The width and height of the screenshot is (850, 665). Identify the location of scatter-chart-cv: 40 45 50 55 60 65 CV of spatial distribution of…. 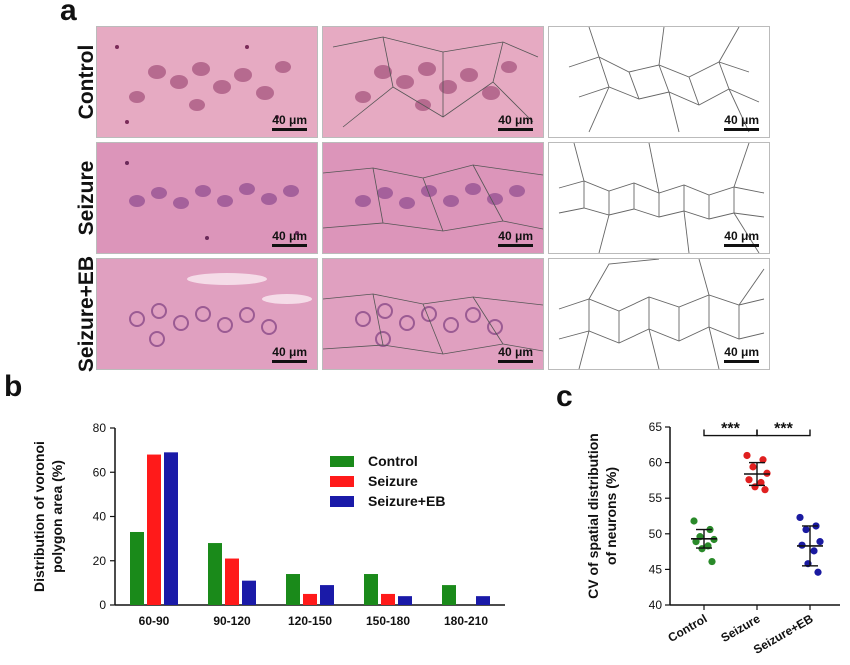
(712, 538).